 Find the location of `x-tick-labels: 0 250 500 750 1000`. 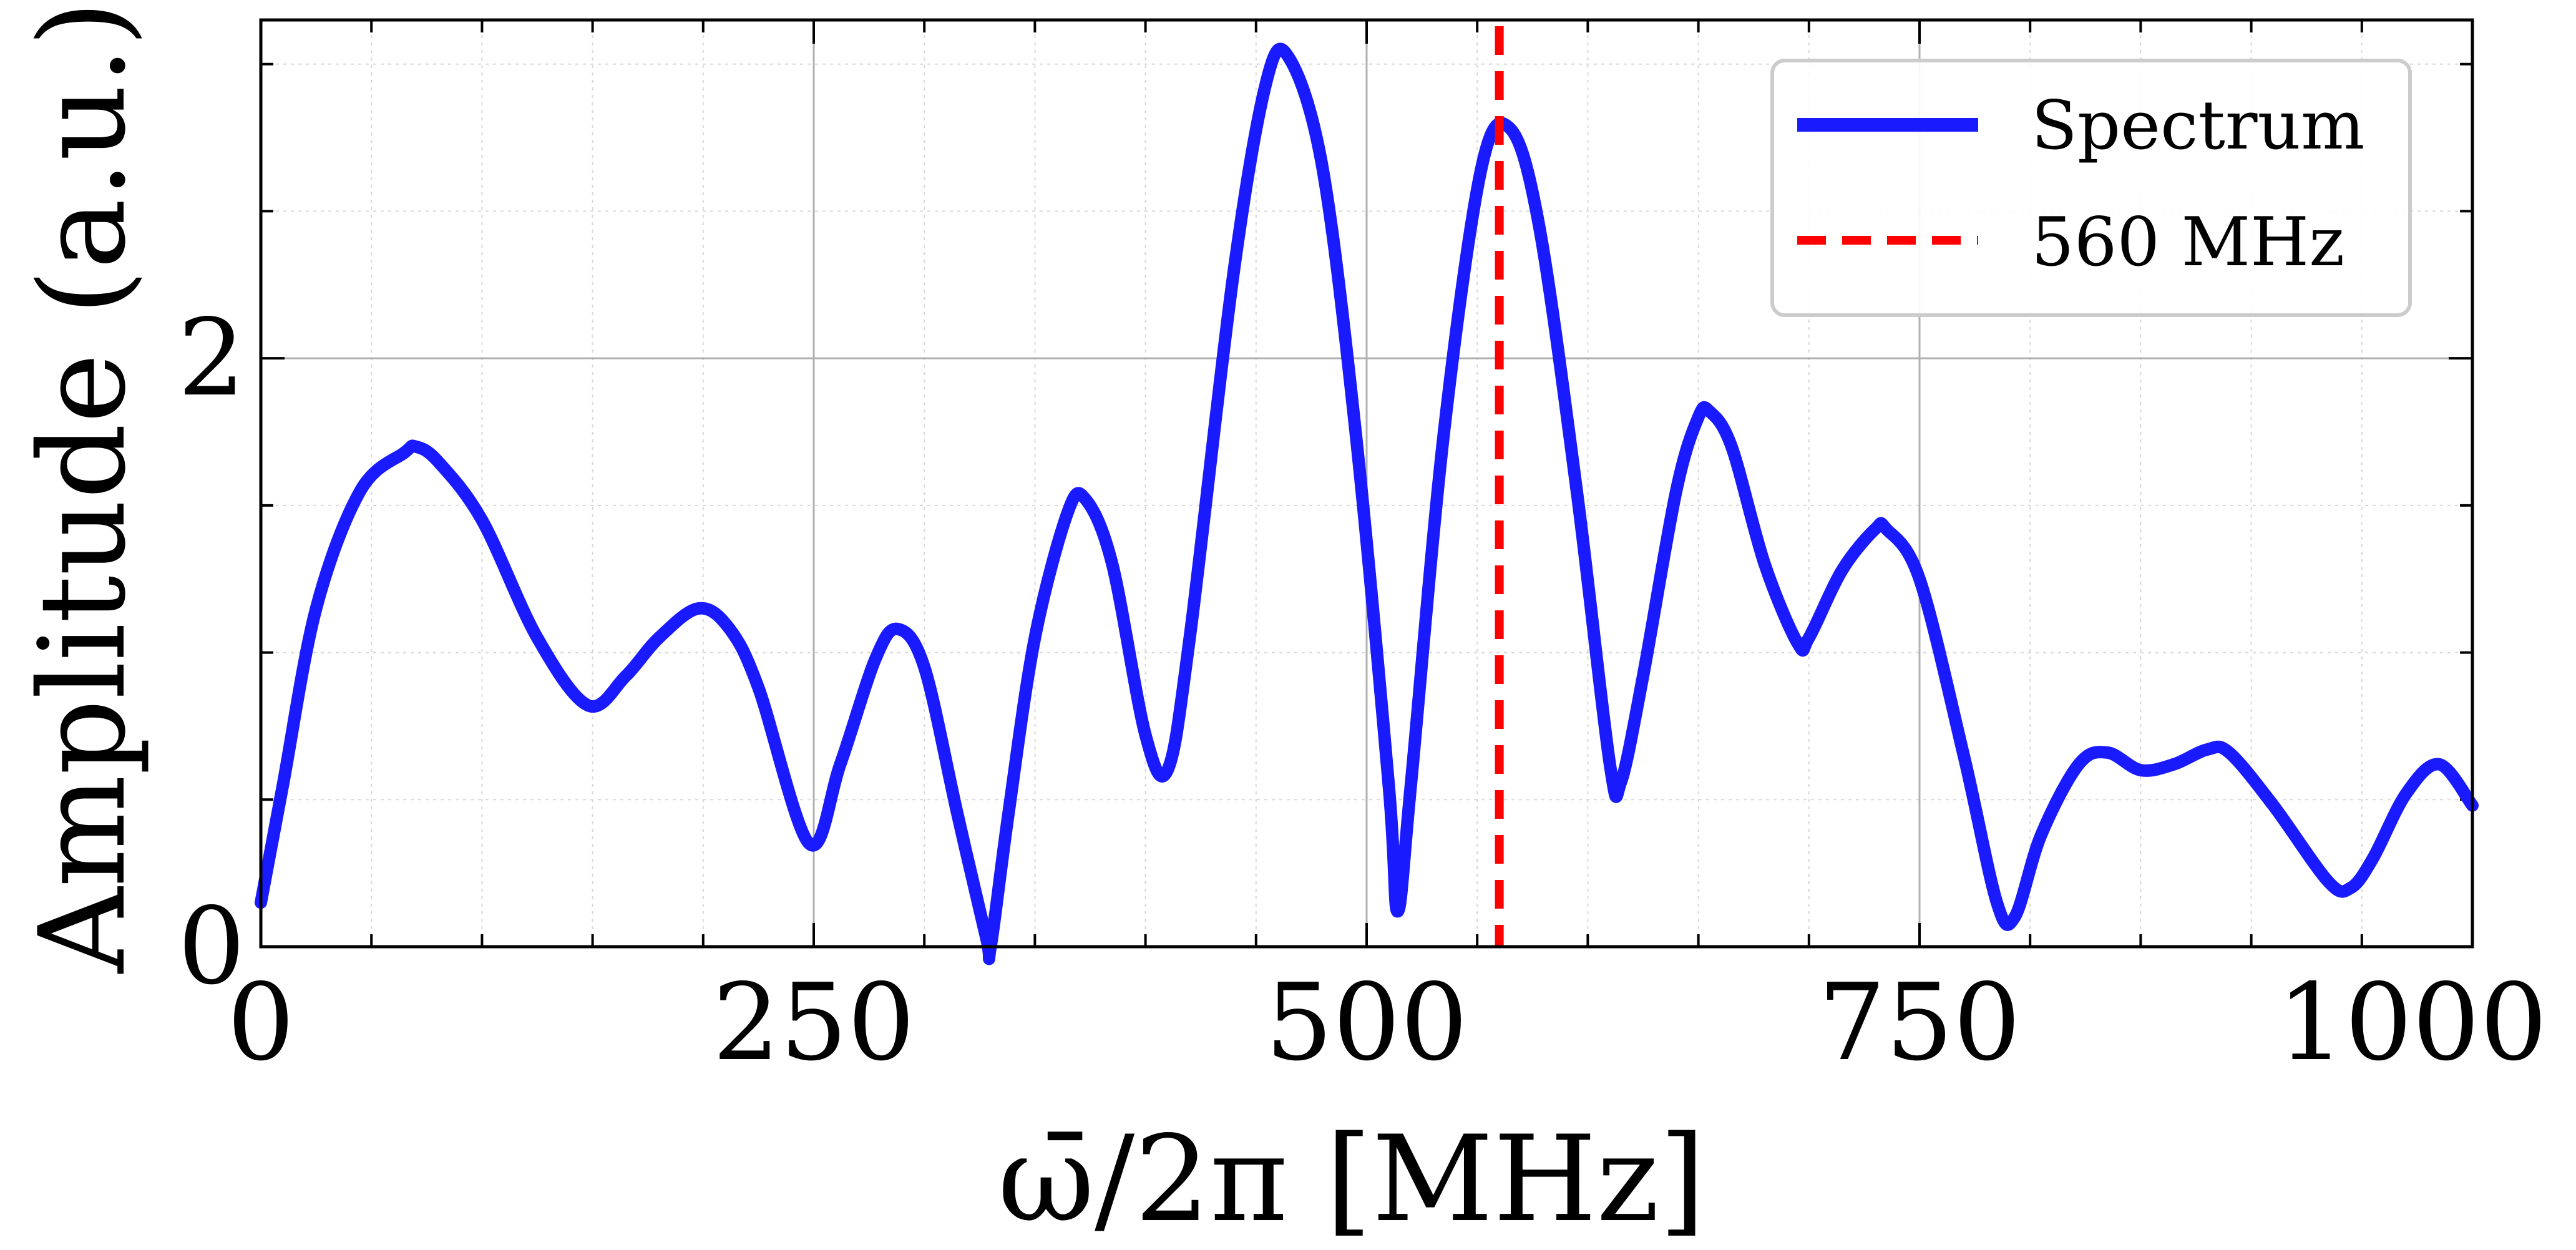

x-tick-labels: 0 250 500 750 1000 is located at coordinates (1387, 1023).